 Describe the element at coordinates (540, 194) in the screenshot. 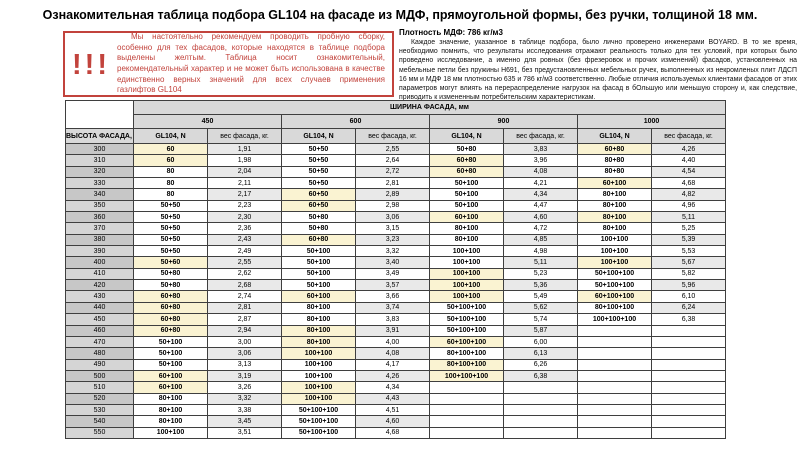

I see `weight-cell: 4,34` at that location.